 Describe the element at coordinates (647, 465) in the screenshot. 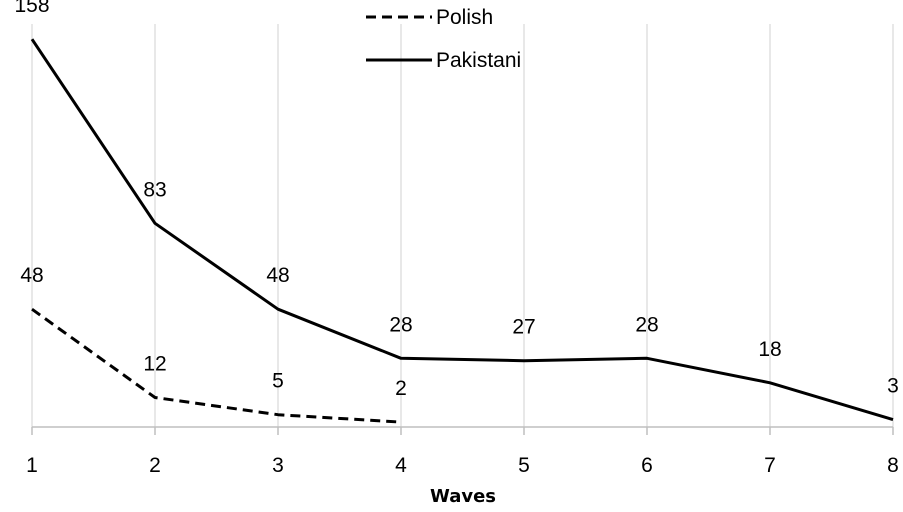

I see `x-tick-label: 6` at that location.